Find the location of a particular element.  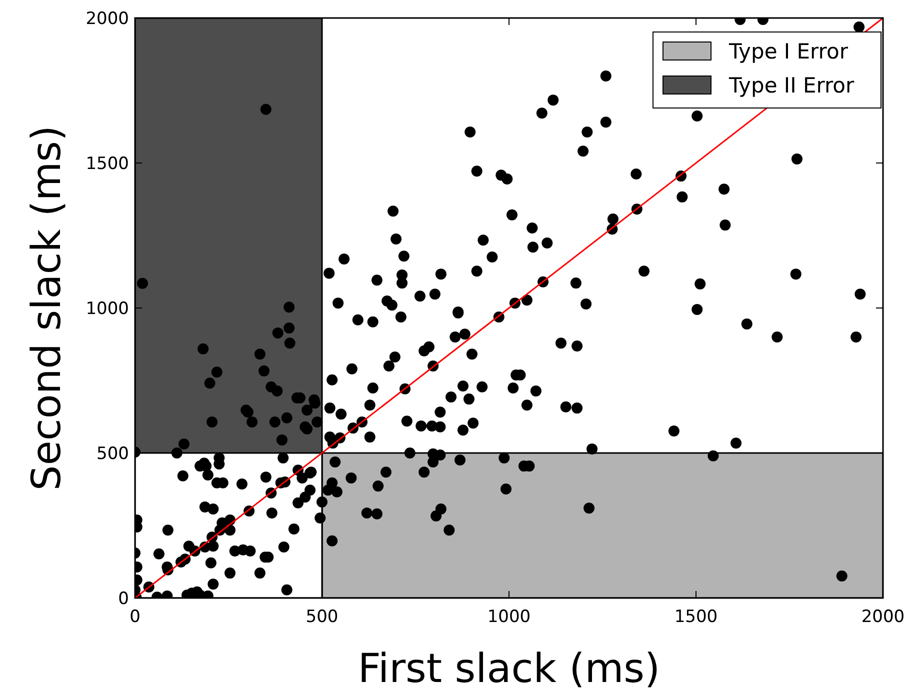

x-axis-title: First slack (ms) is located at coordinates (509, 669).